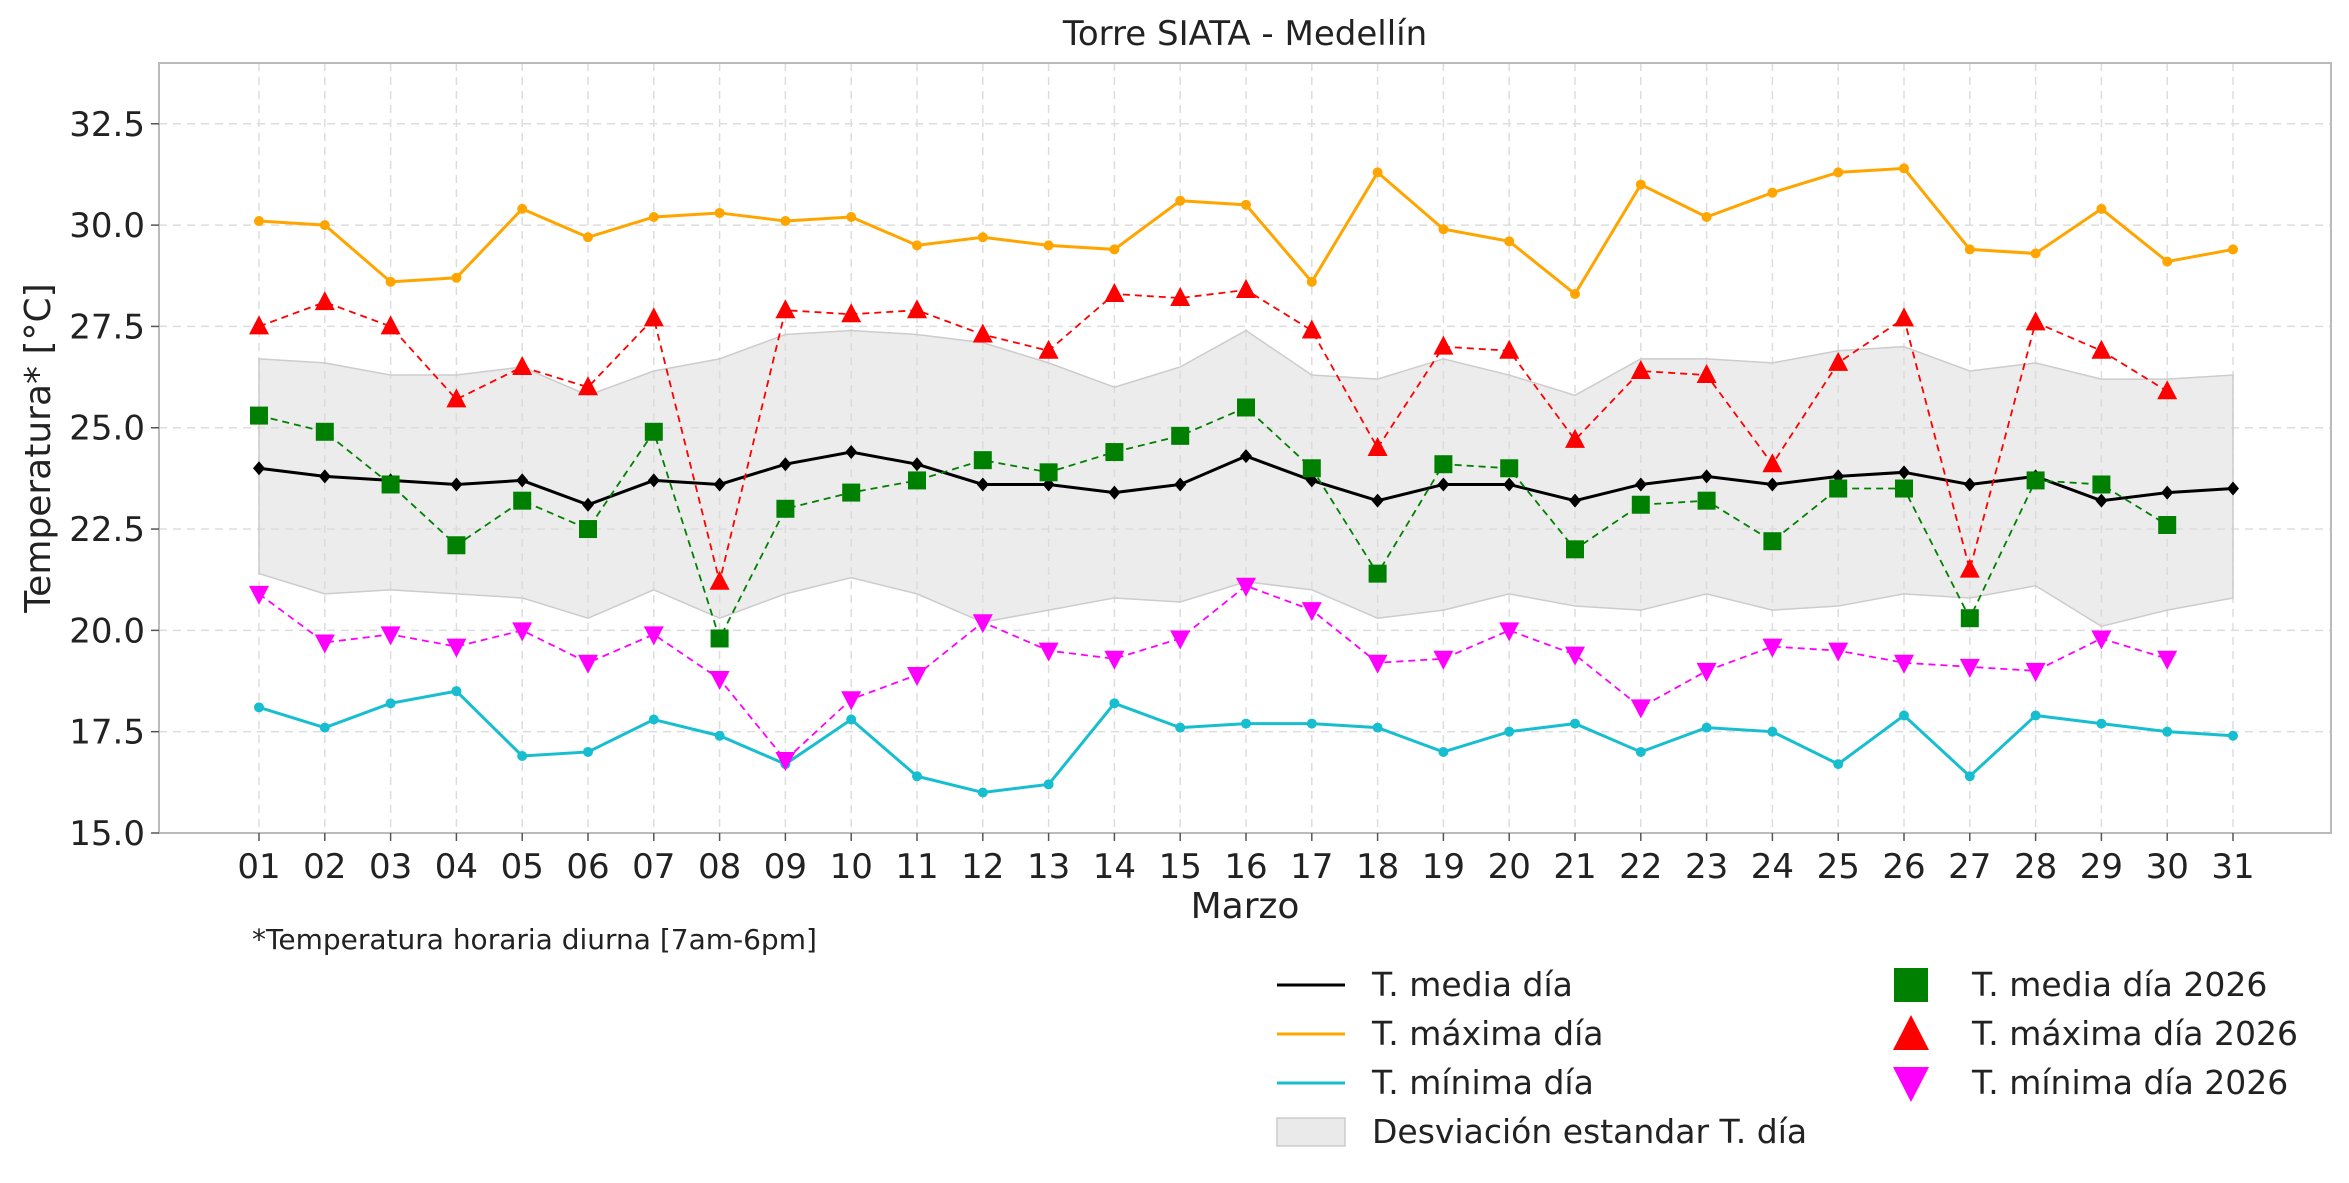  I want to click on x-tick-label: 22, so click(1640, 867).